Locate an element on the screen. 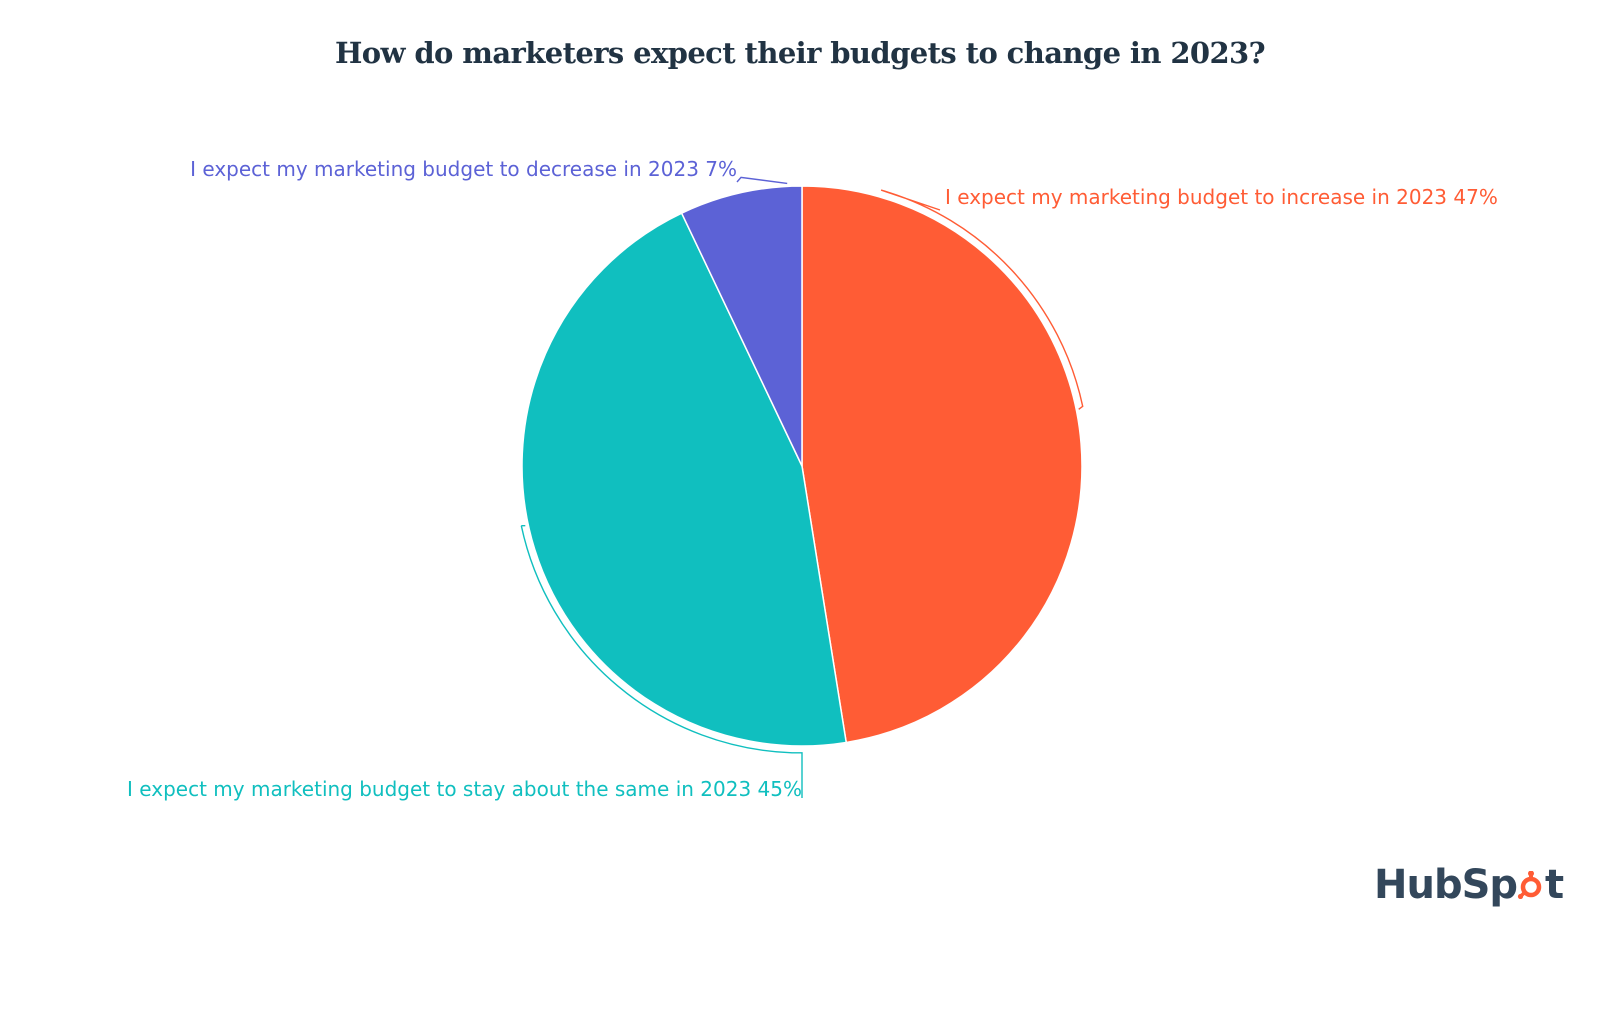 The height and width of the screenshot is (1012, 1600). logo-text-end: t is located at coordinates (1554, 885).